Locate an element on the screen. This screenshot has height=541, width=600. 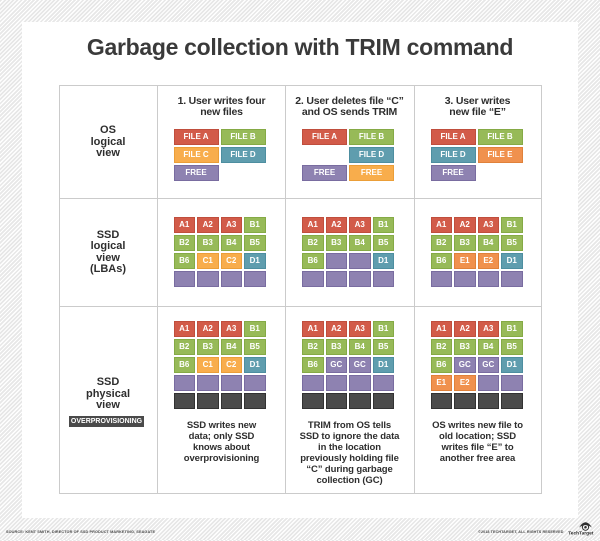
svg-text: TechTarget is located at coordinates (581, 533).